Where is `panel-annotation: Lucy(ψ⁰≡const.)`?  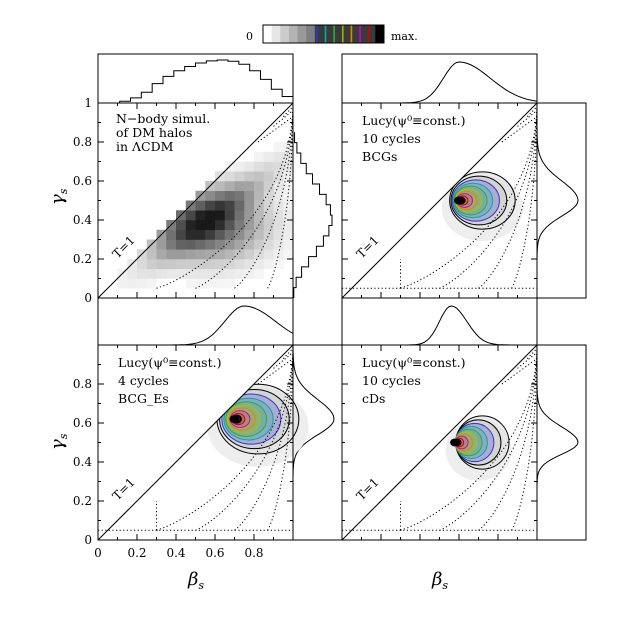 panel-annotation: Lucy(ψ⁰≡const.) is located at coordinates (413, 362).